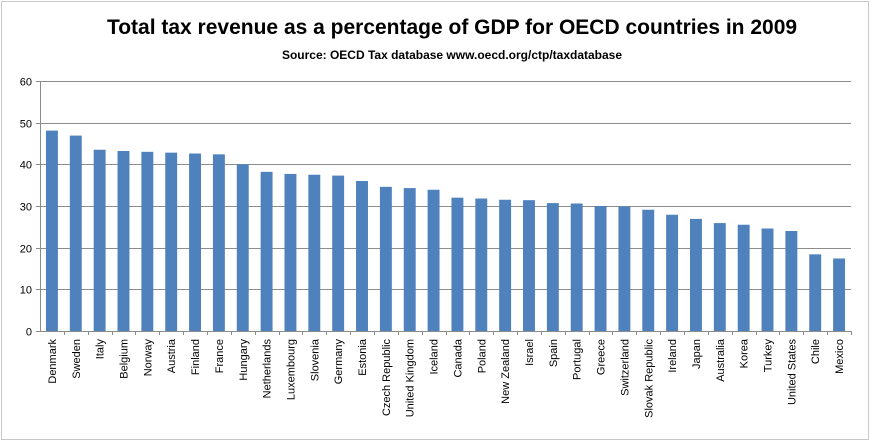  Describe the element at coordinates (697, 354) in the screenshot. I see `x-tick-label: Japan` at that location.